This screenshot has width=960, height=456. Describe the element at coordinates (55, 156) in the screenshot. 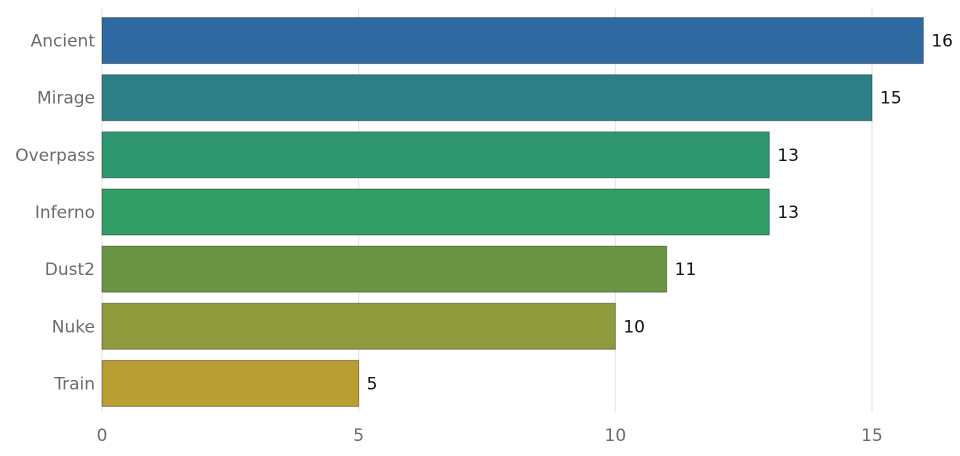

I see `category-label: Overpass` at that location.